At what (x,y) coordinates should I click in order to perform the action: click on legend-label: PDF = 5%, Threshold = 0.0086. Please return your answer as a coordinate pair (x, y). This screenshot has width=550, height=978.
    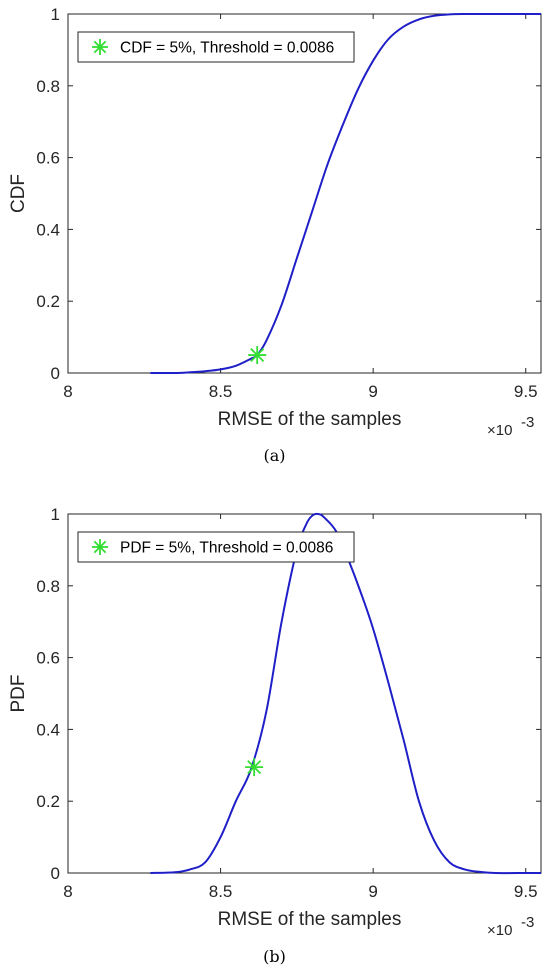
    Looking at the image, I should click on (226, 548).